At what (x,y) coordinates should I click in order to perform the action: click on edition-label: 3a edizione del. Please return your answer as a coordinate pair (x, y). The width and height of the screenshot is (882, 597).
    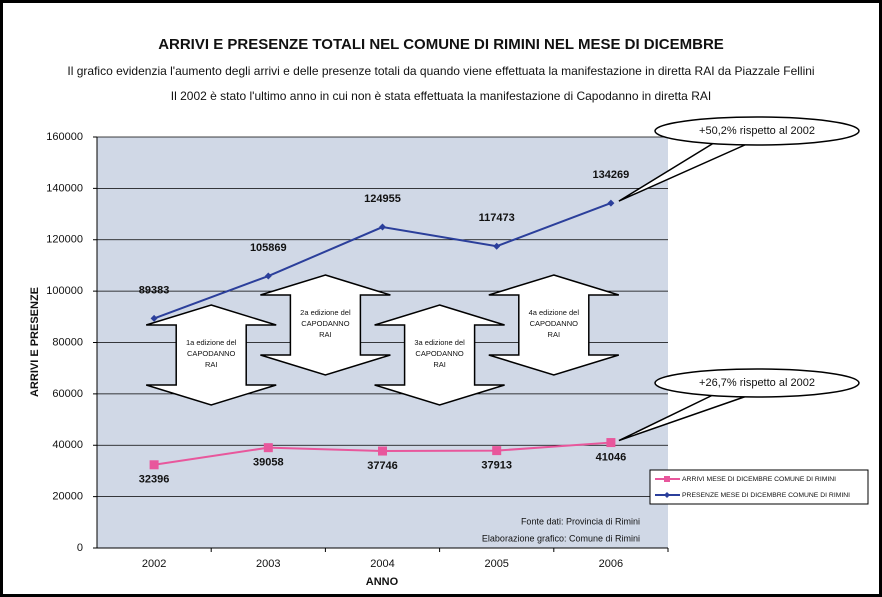
    Looking at the image, I should click on (439, 342).